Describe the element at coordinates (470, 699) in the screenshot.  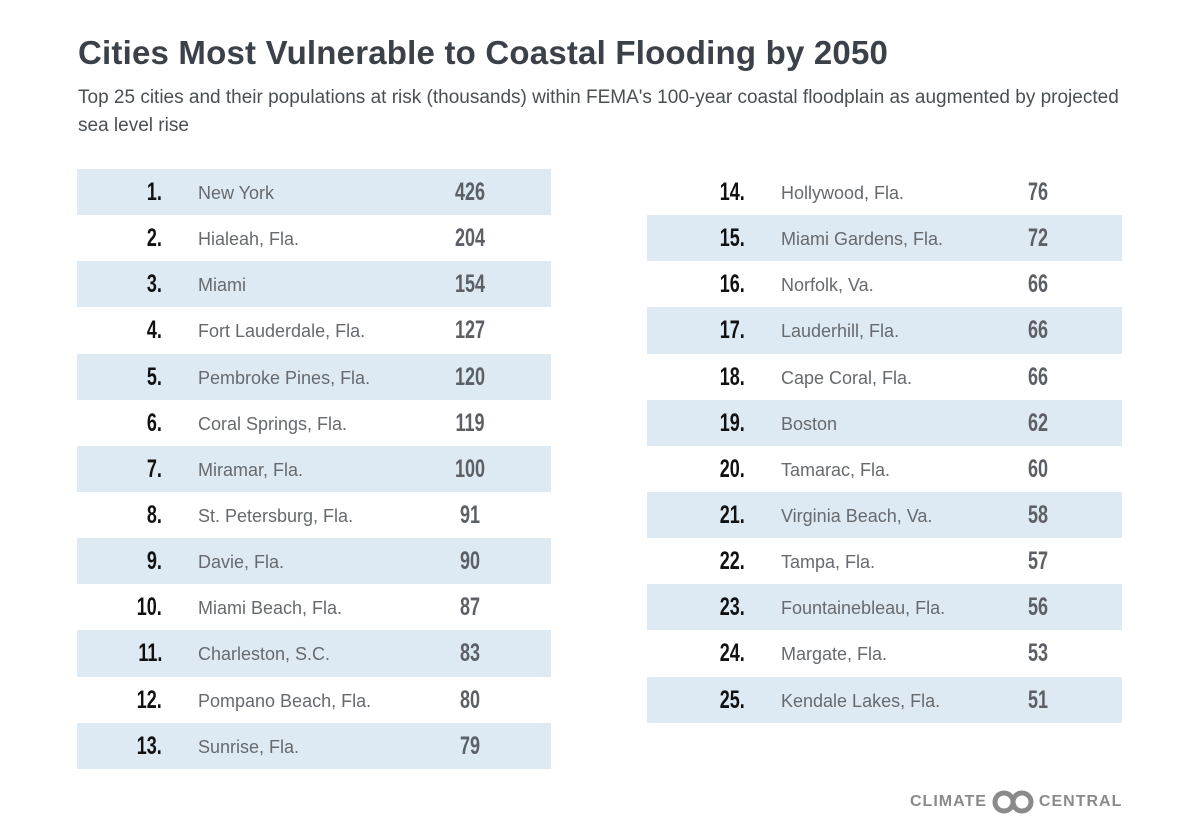
I see `population-value: 80` at that location.